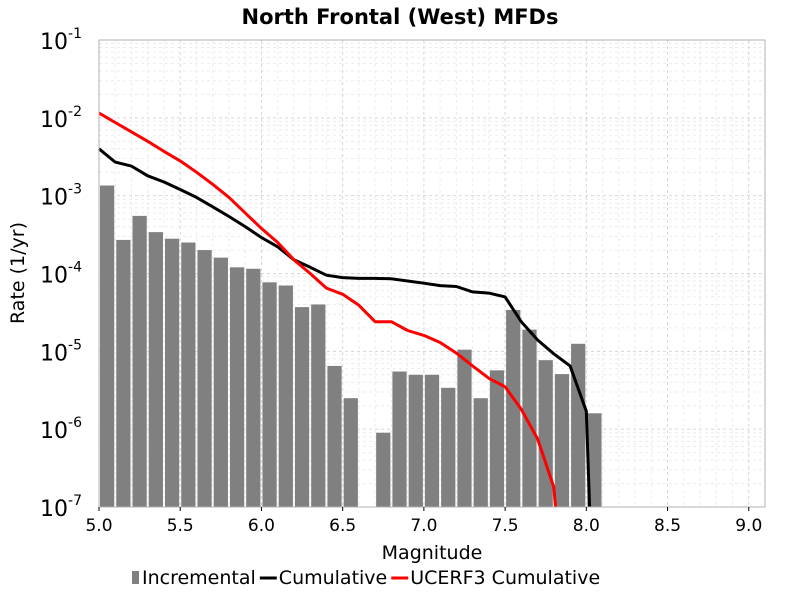 The image size is (800, 600). What do you see at coordinates (18, 273) in the screenshot?
I see `y-axis-label: Rate (1/yr)` at bounding box center [18, 273].